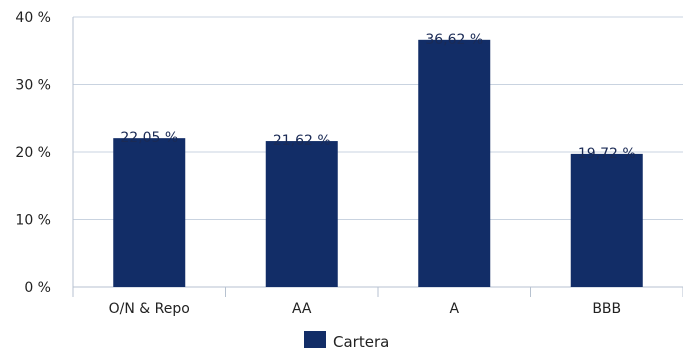 This screenshot has width=683, height=348. I want to click on y-tick-label: 20 %, so click(33, 153).